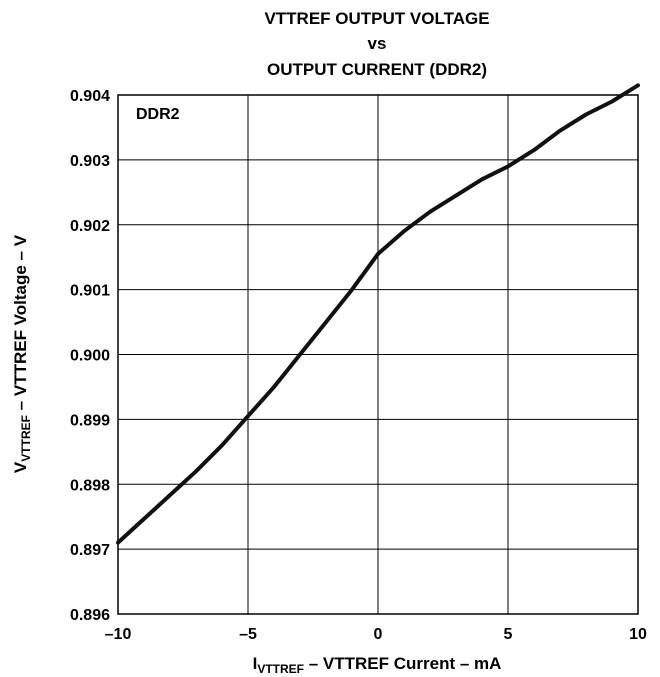  What do you see at coordinates (90, 226) in the screenshot?
I see `y-tick-label: 0.902` at bounding box center [90, 226].